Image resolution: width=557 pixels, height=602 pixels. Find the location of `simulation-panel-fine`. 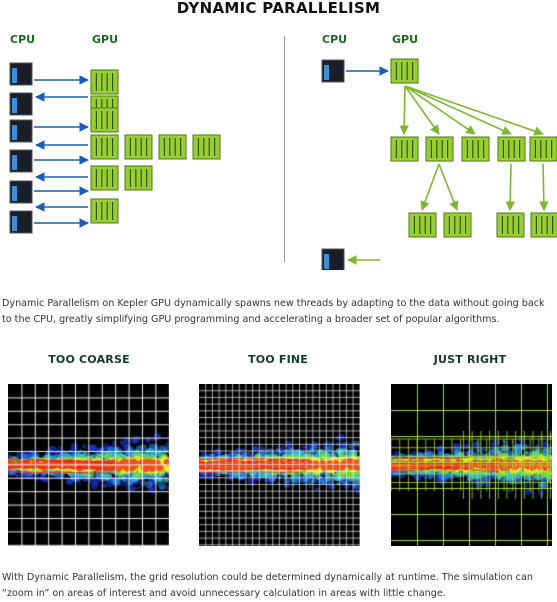

simulation-panel-fine is located at coordinates (279, 465).